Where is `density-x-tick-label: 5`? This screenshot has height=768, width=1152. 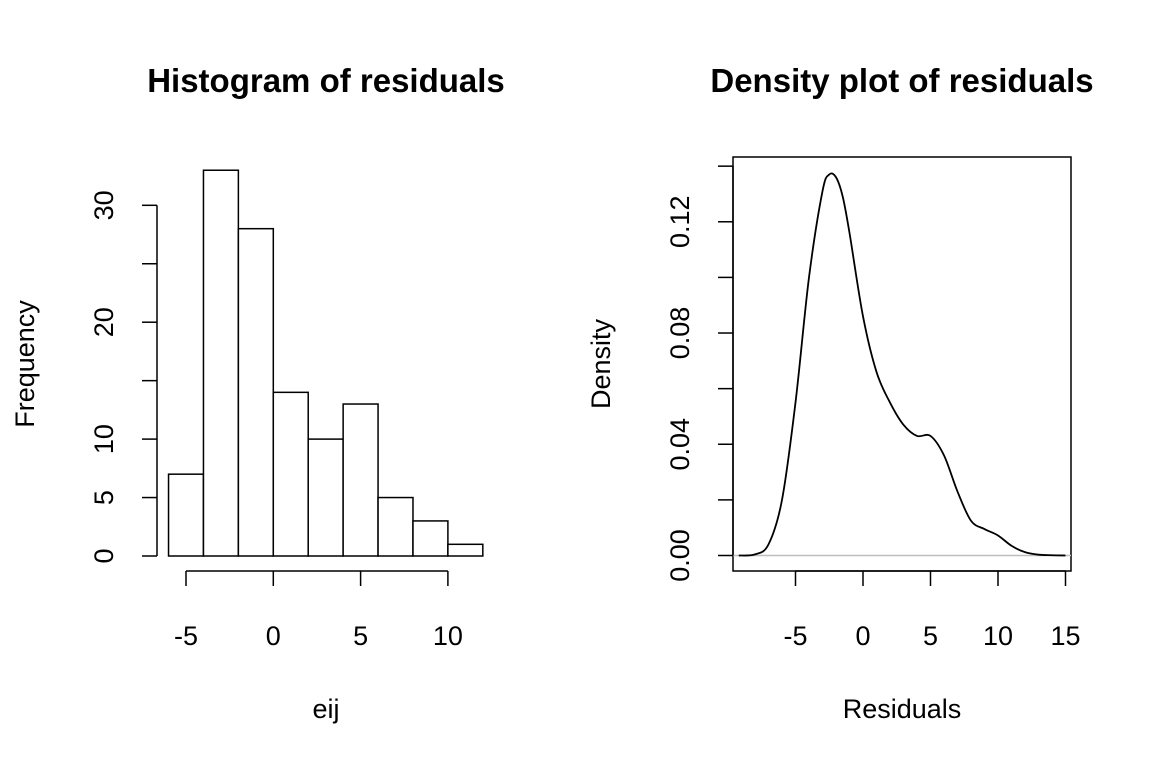
density-x-tick-label: 5 is located at coordinates (930, 636).